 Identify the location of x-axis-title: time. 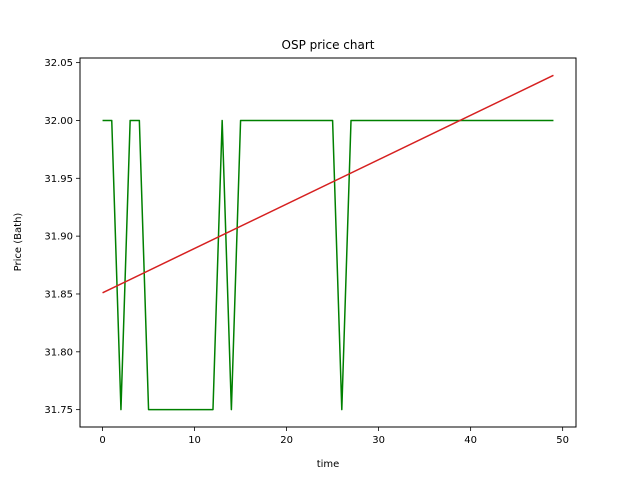
(328, 464).